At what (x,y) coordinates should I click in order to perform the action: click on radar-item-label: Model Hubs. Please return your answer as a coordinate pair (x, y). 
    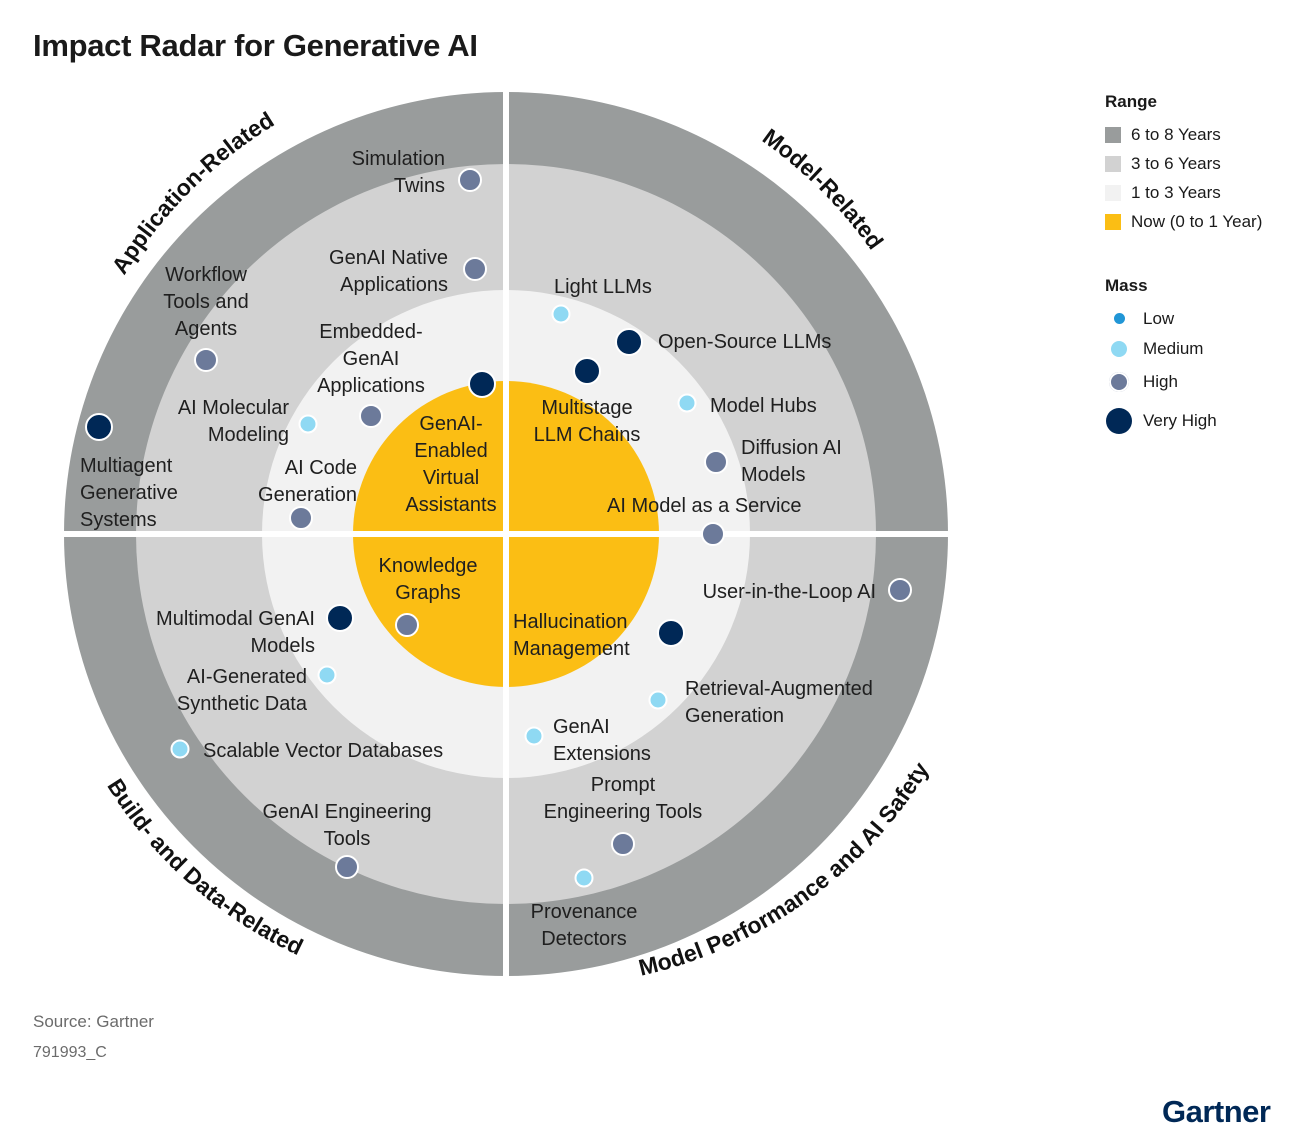
    Looking at the image, I should click on (763, 406).